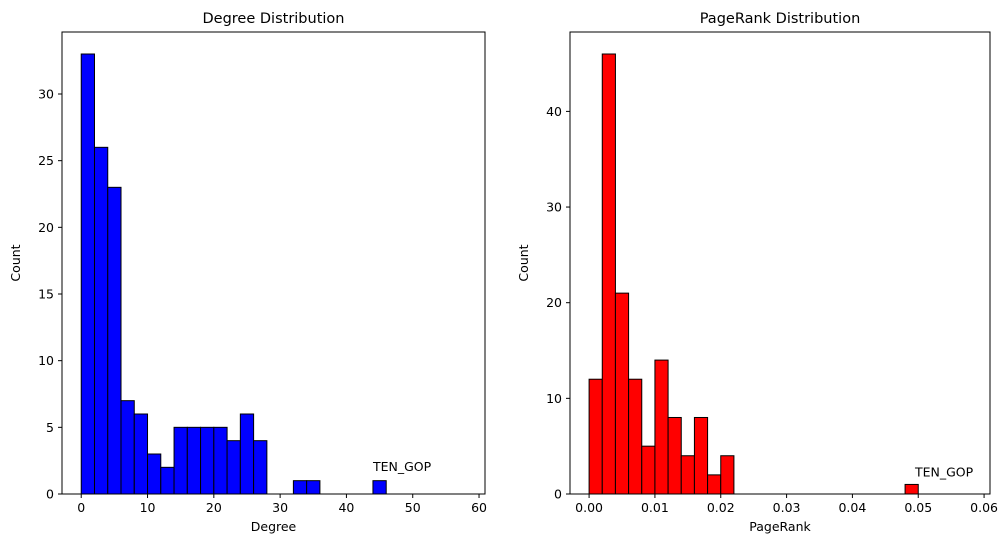 This screenshot has width=1006, height=547. What do you see at coordinates (655, 507) in the screenshot?
I see `pagerank-x-tick-label: 0.01` at bounding box center [655, 507].